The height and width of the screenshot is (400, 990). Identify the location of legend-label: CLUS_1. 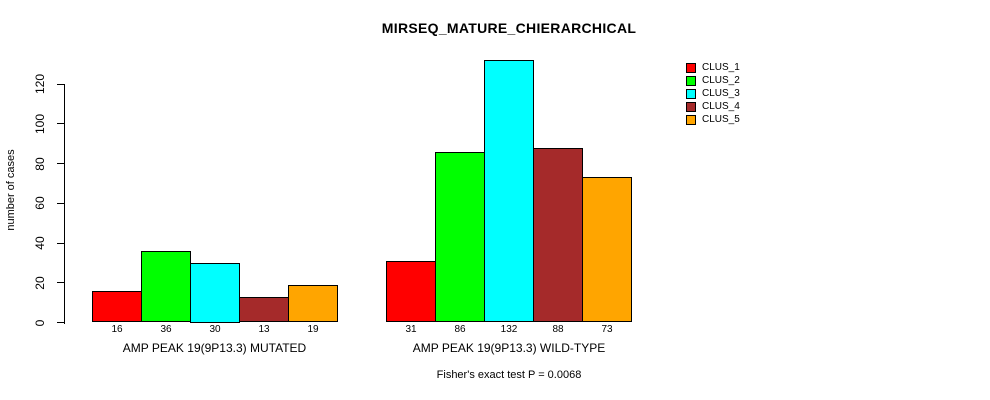
(721, 67).